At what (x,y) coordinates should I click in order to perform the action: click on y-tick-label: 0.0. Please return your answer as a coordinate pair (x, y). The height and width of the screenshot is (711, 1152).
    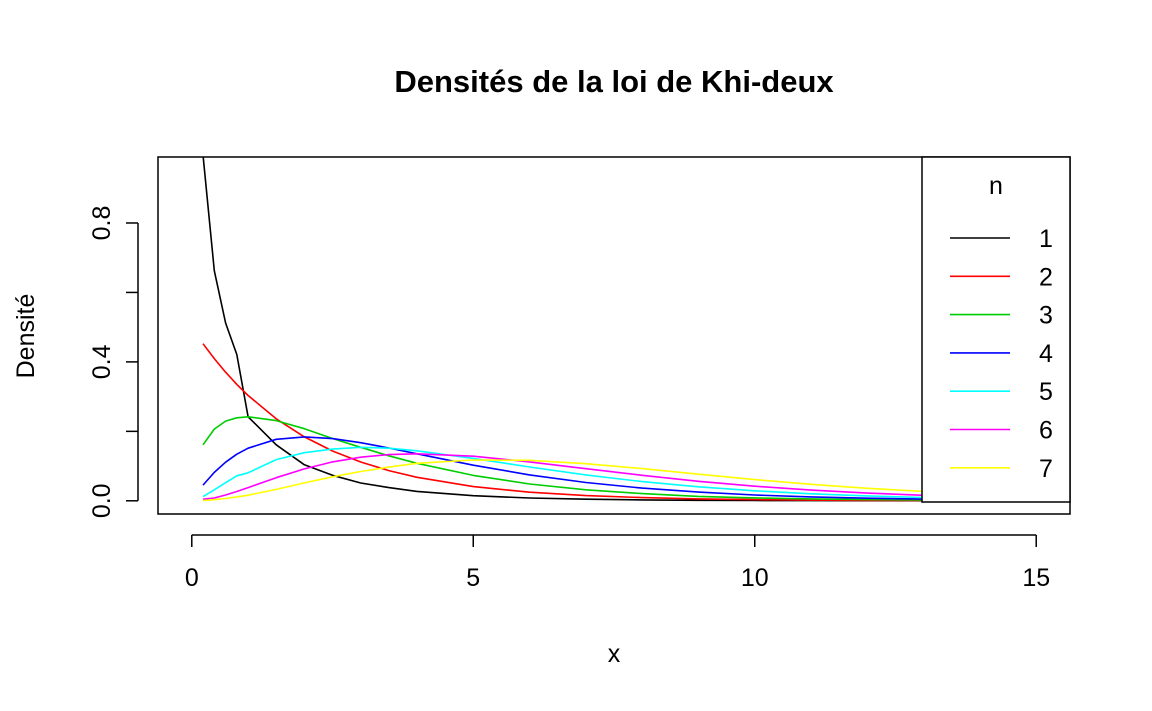
    Looking at the image, I should click on (102, 500).